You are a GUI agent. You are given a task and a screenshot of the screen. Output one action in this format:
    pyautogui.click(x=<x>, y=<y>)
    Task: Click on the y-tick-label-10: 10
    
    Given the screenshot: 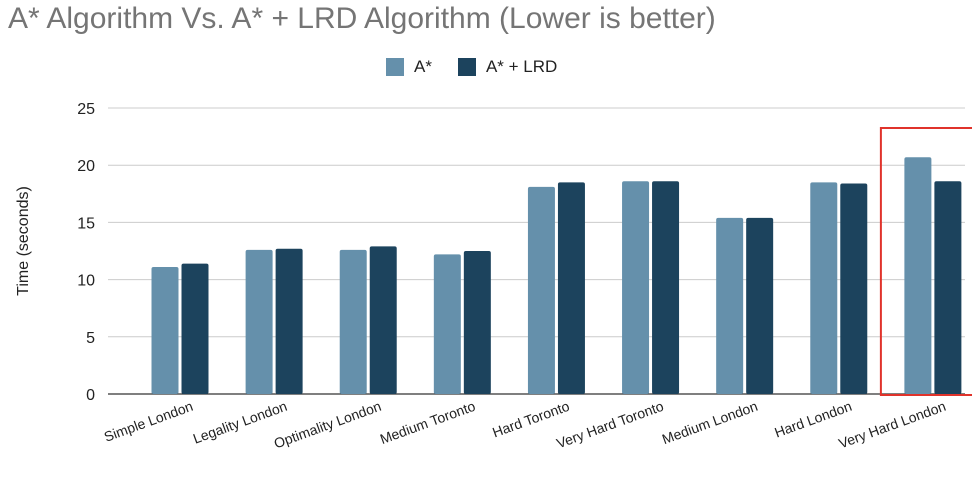 What is the action you would take?
    pyautogui.click(x=86, y=281)
    